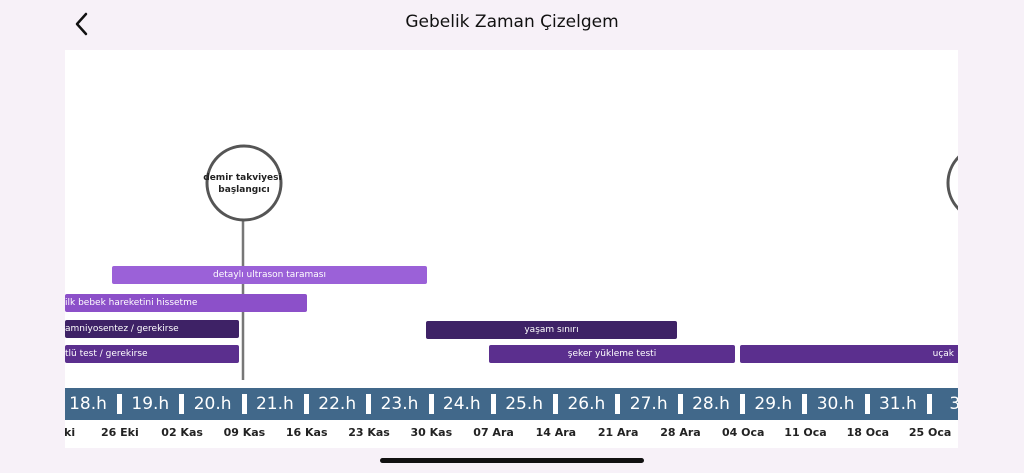  Describe the element at coordinates (243, 190) in the screenshot. I see `milestone-line: başlangıcı` at that location.